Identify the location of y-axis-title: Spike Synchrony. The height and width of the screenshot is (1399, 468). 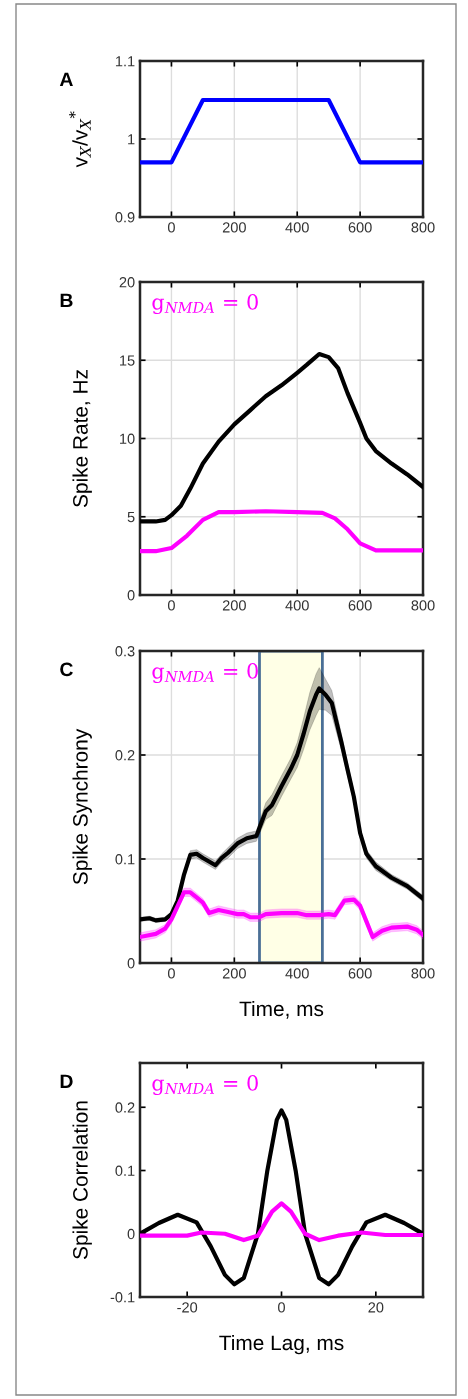
(82, 806).